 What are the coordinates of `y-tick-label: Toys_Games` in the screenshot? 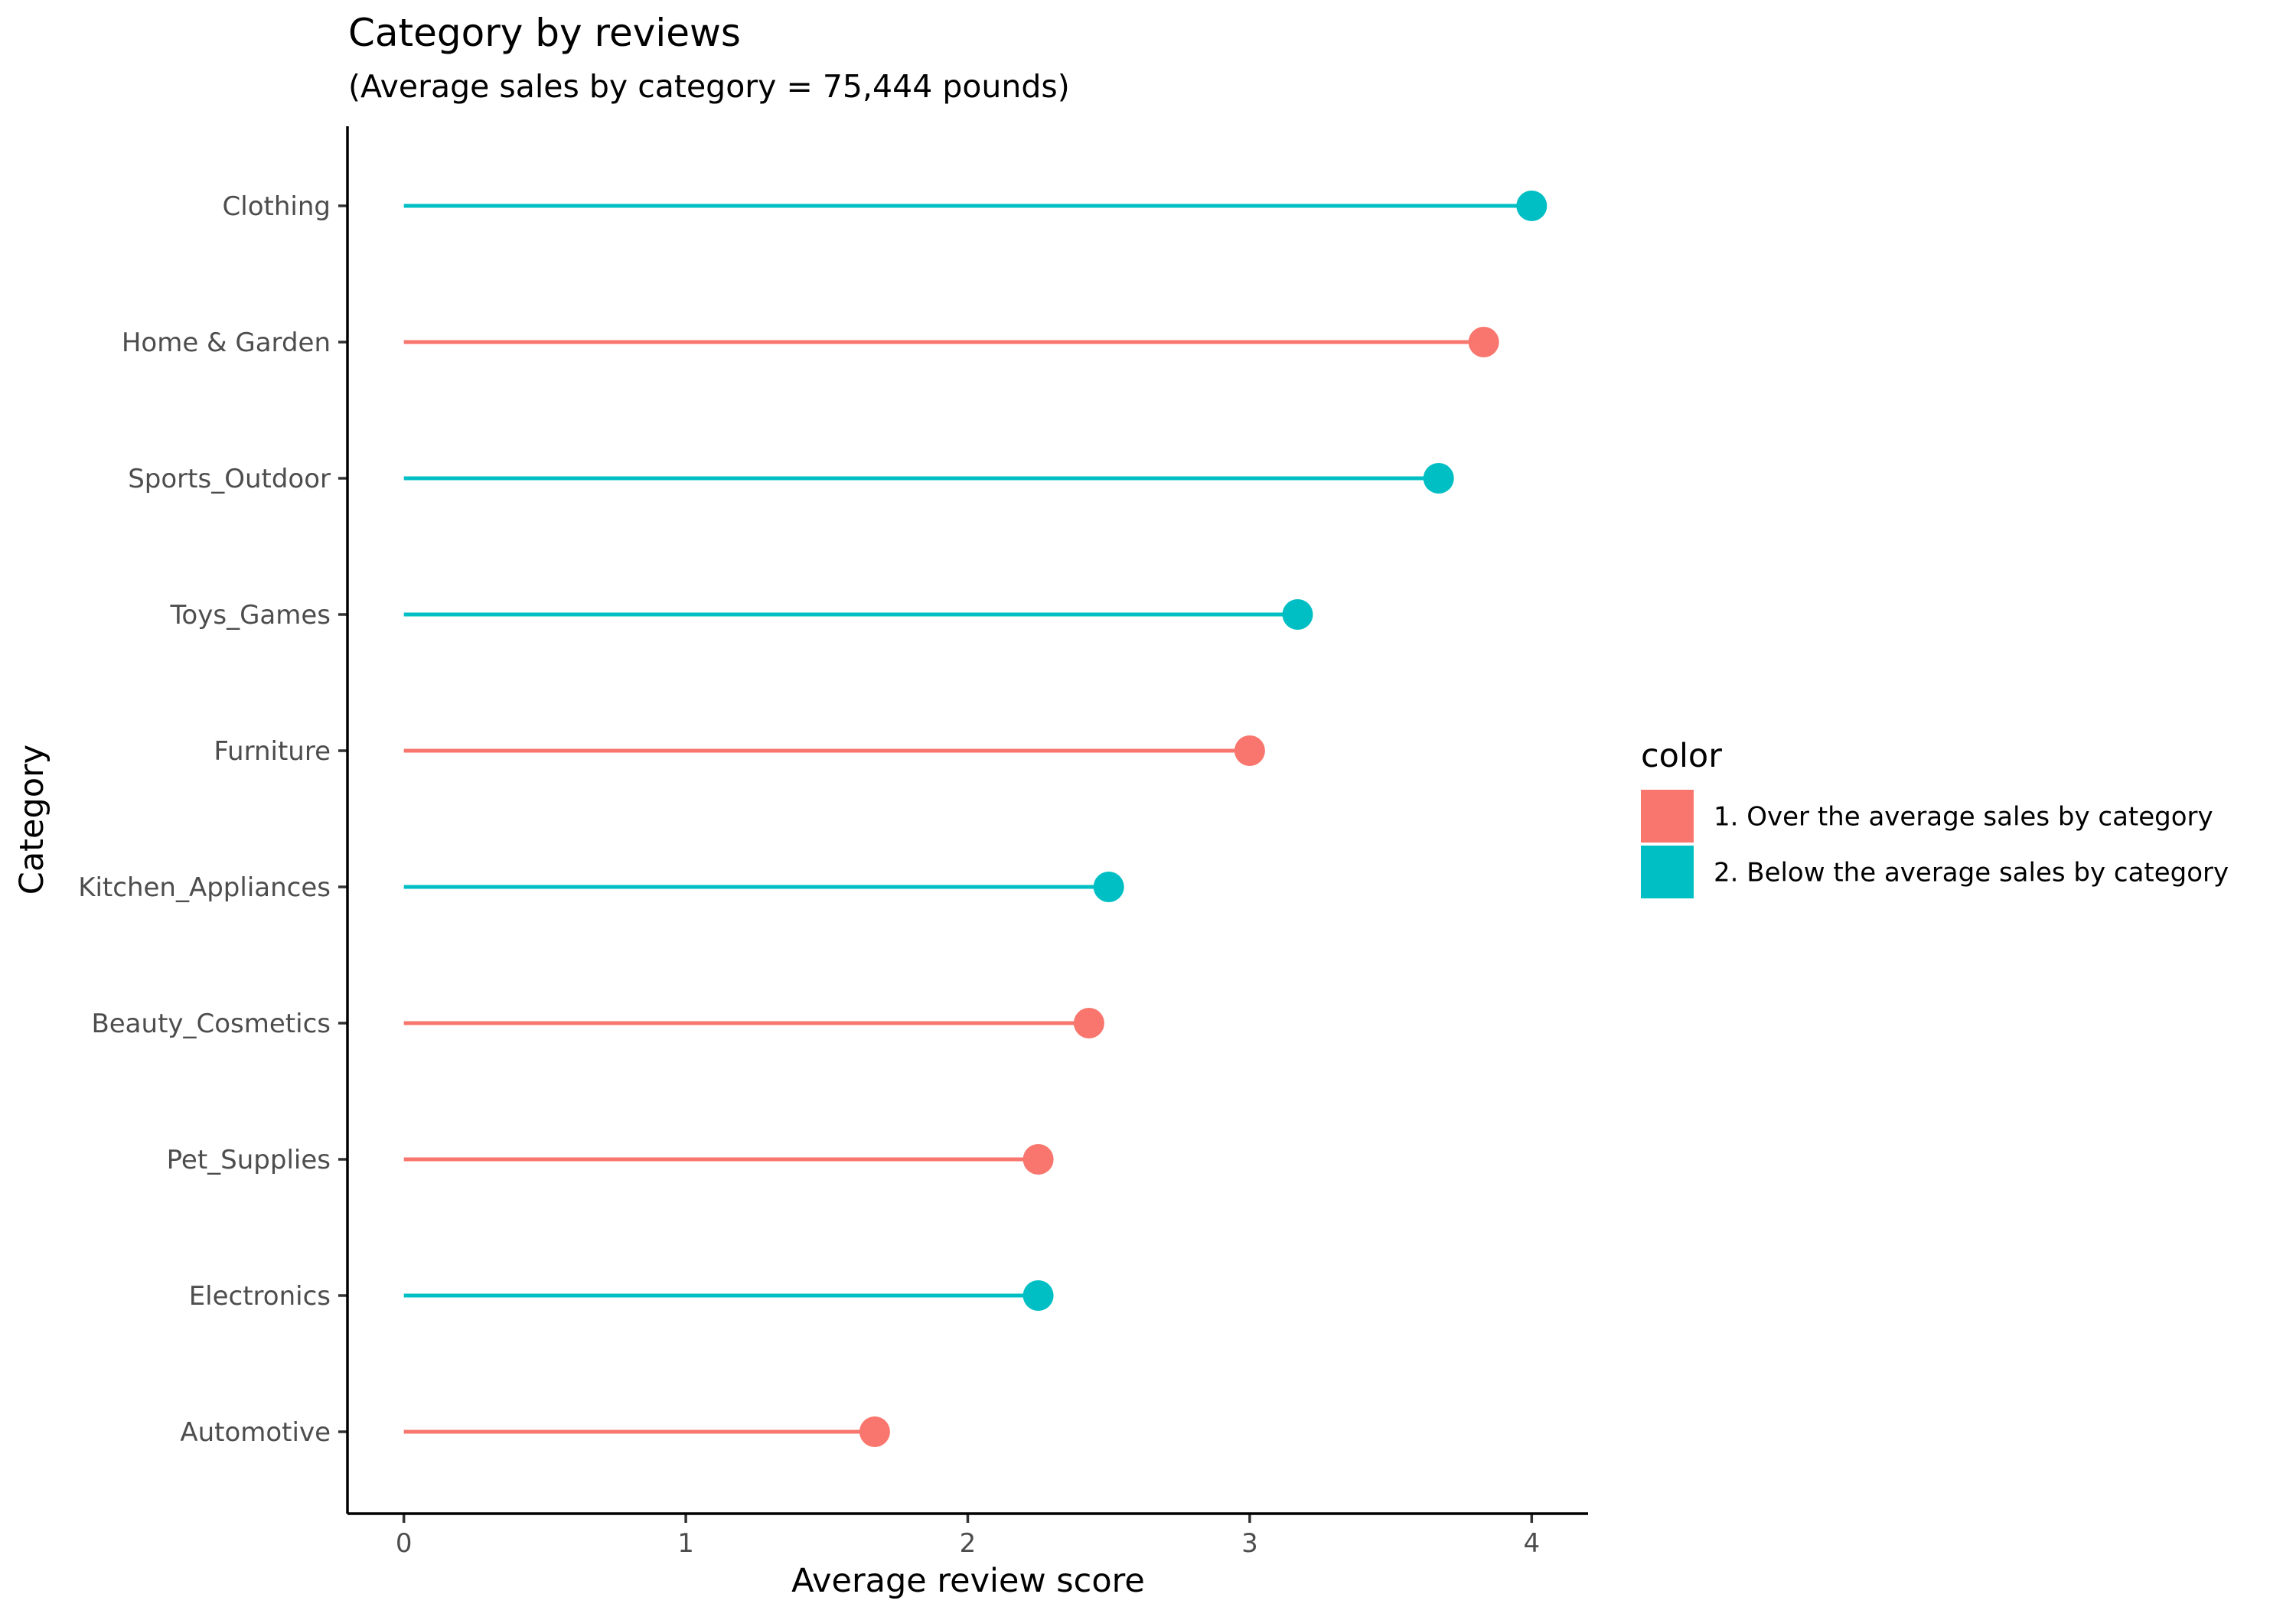 It's located at (250, 615).